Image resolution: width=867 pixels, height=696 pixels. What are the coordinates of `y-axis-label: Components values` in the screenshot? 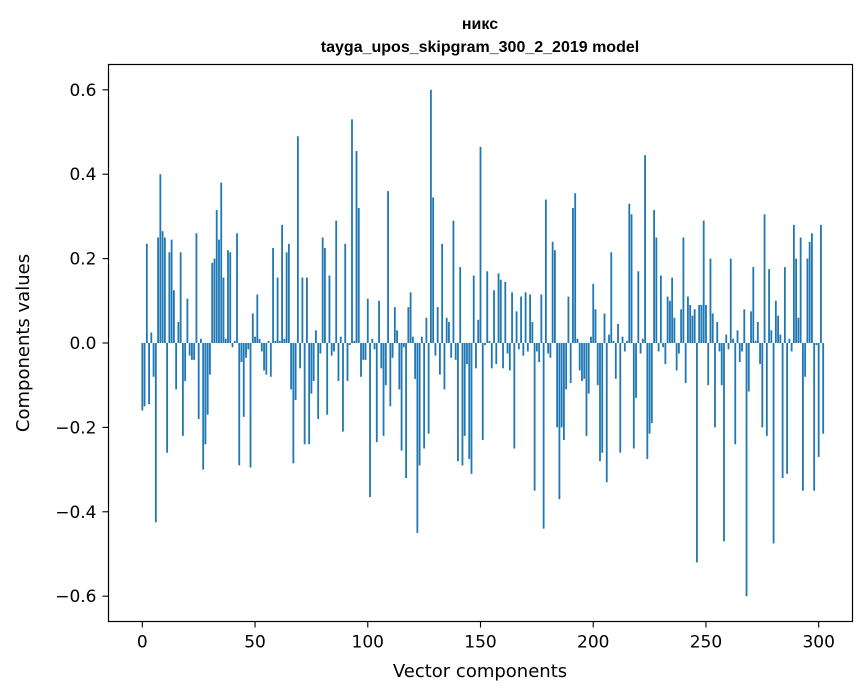 It's located at (23, 343).